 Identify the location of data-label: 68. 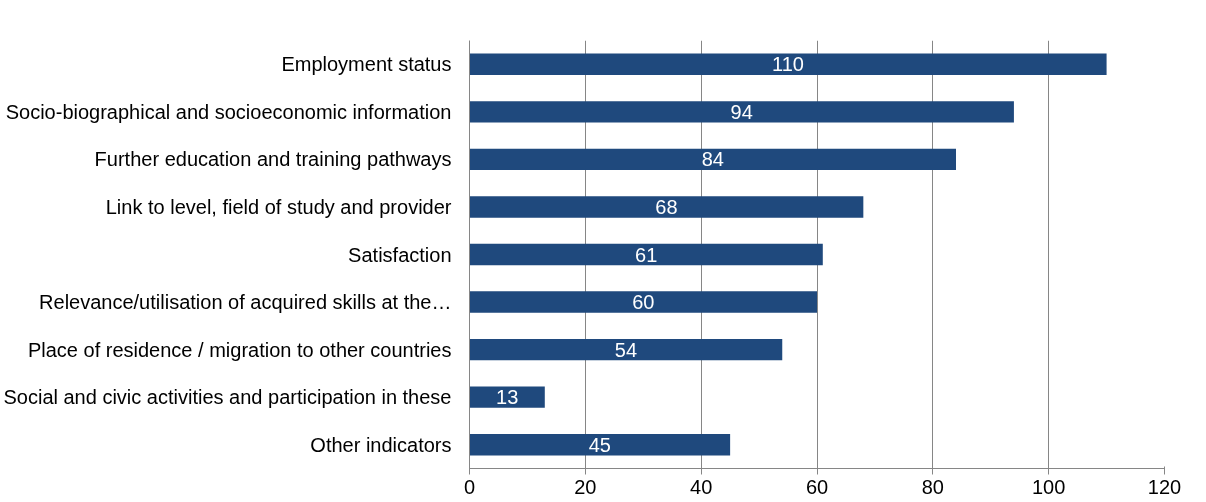
(666, 206).